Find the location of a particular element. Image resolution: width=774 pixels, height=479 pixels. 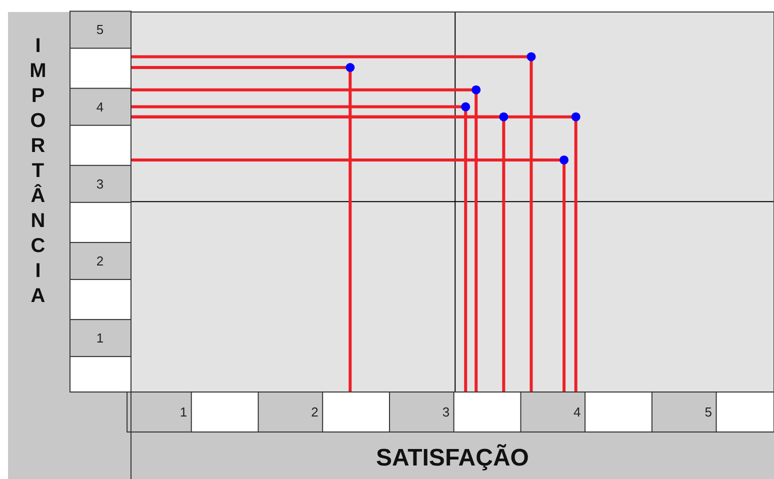

x-tick-label: 5 is located at coordinates (708, 412).